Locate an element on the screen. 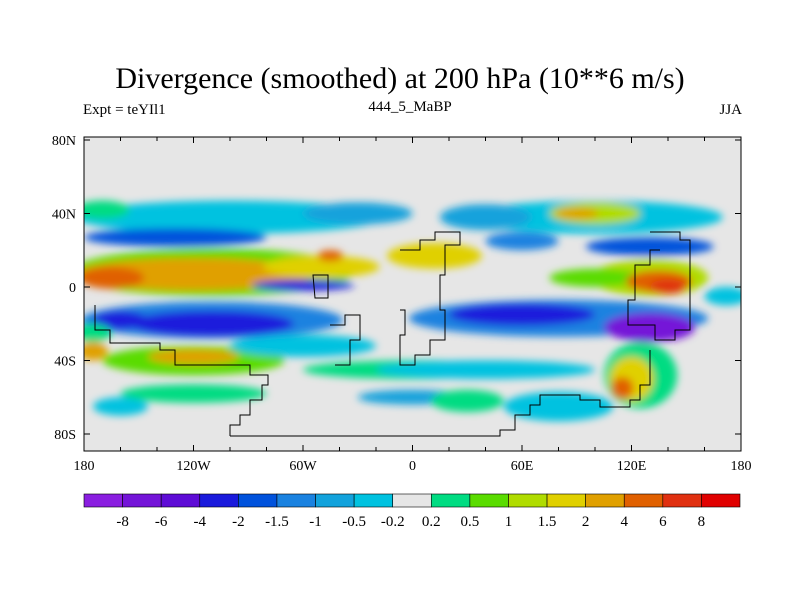 This screenshot has height=600, width=800. labelbar-label: -4 is located at coordinates (200, 522).